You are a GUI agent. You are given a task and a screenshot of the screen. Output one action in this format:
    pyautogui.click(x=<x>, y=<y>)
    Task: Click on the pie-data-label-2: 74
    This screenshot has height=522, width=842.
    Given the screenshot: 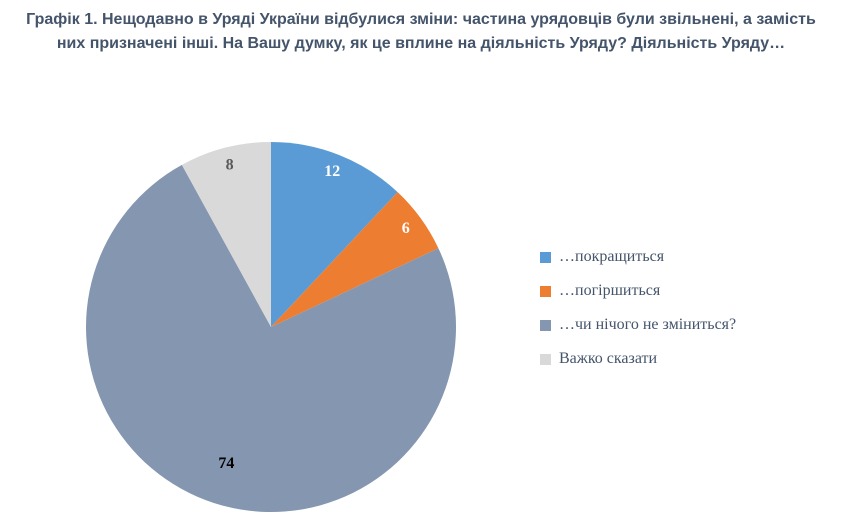 What is the action you would take?
    pyautogui.click(x=226, y=463)
    